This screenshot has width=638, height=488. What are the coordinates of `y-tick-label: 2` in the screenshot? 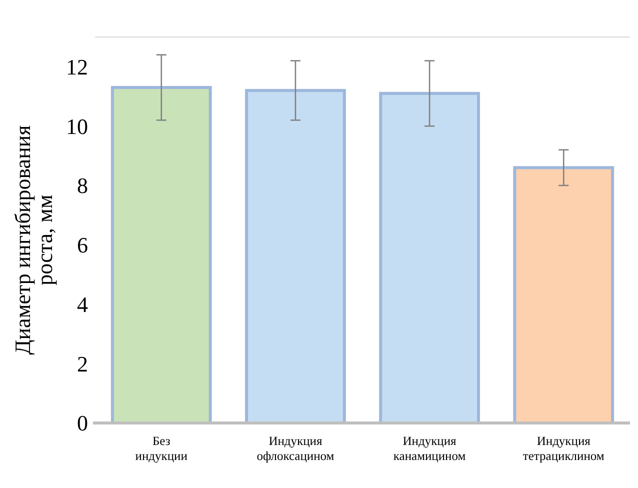 It's located at (82, 363).